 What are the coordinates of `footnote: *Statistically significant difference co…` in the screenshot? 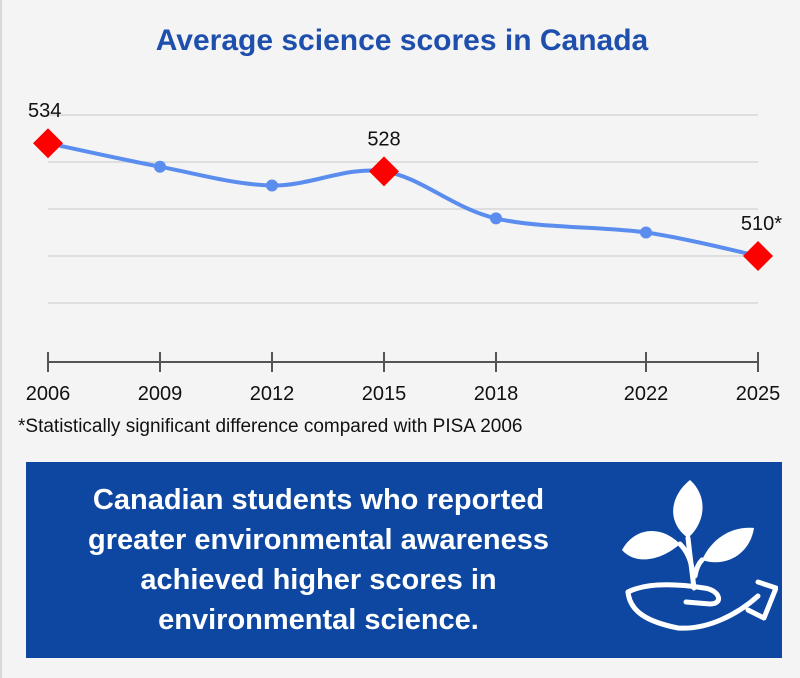 It's located at (270, 426).